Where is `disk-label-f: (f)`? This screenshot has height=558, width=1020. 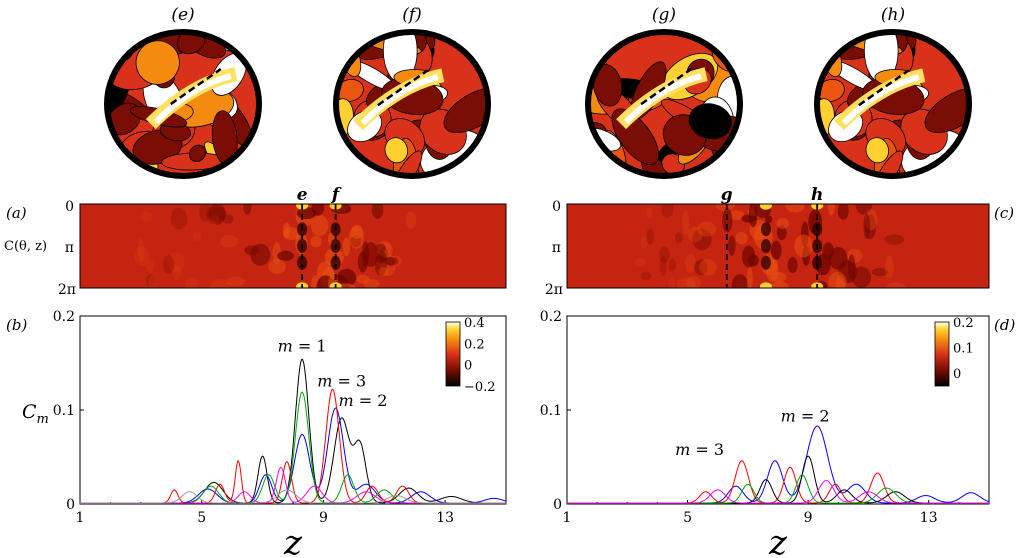 disk-label-f: (f) is located at coordinates (412, 15).